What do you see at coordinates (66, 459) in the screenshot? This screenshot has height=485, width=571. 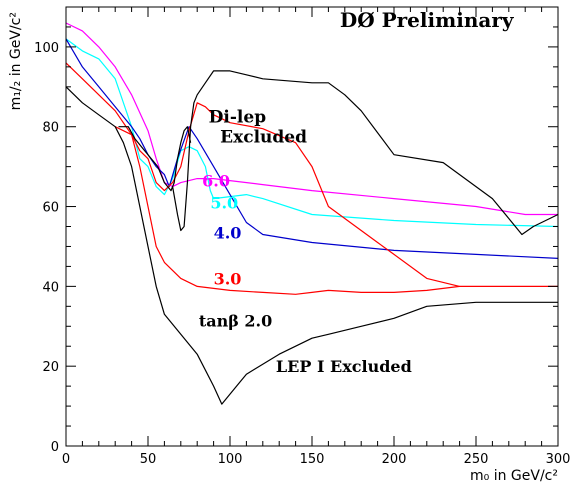 I see `x-tick-label: 0` at bounding box center [66, 459].